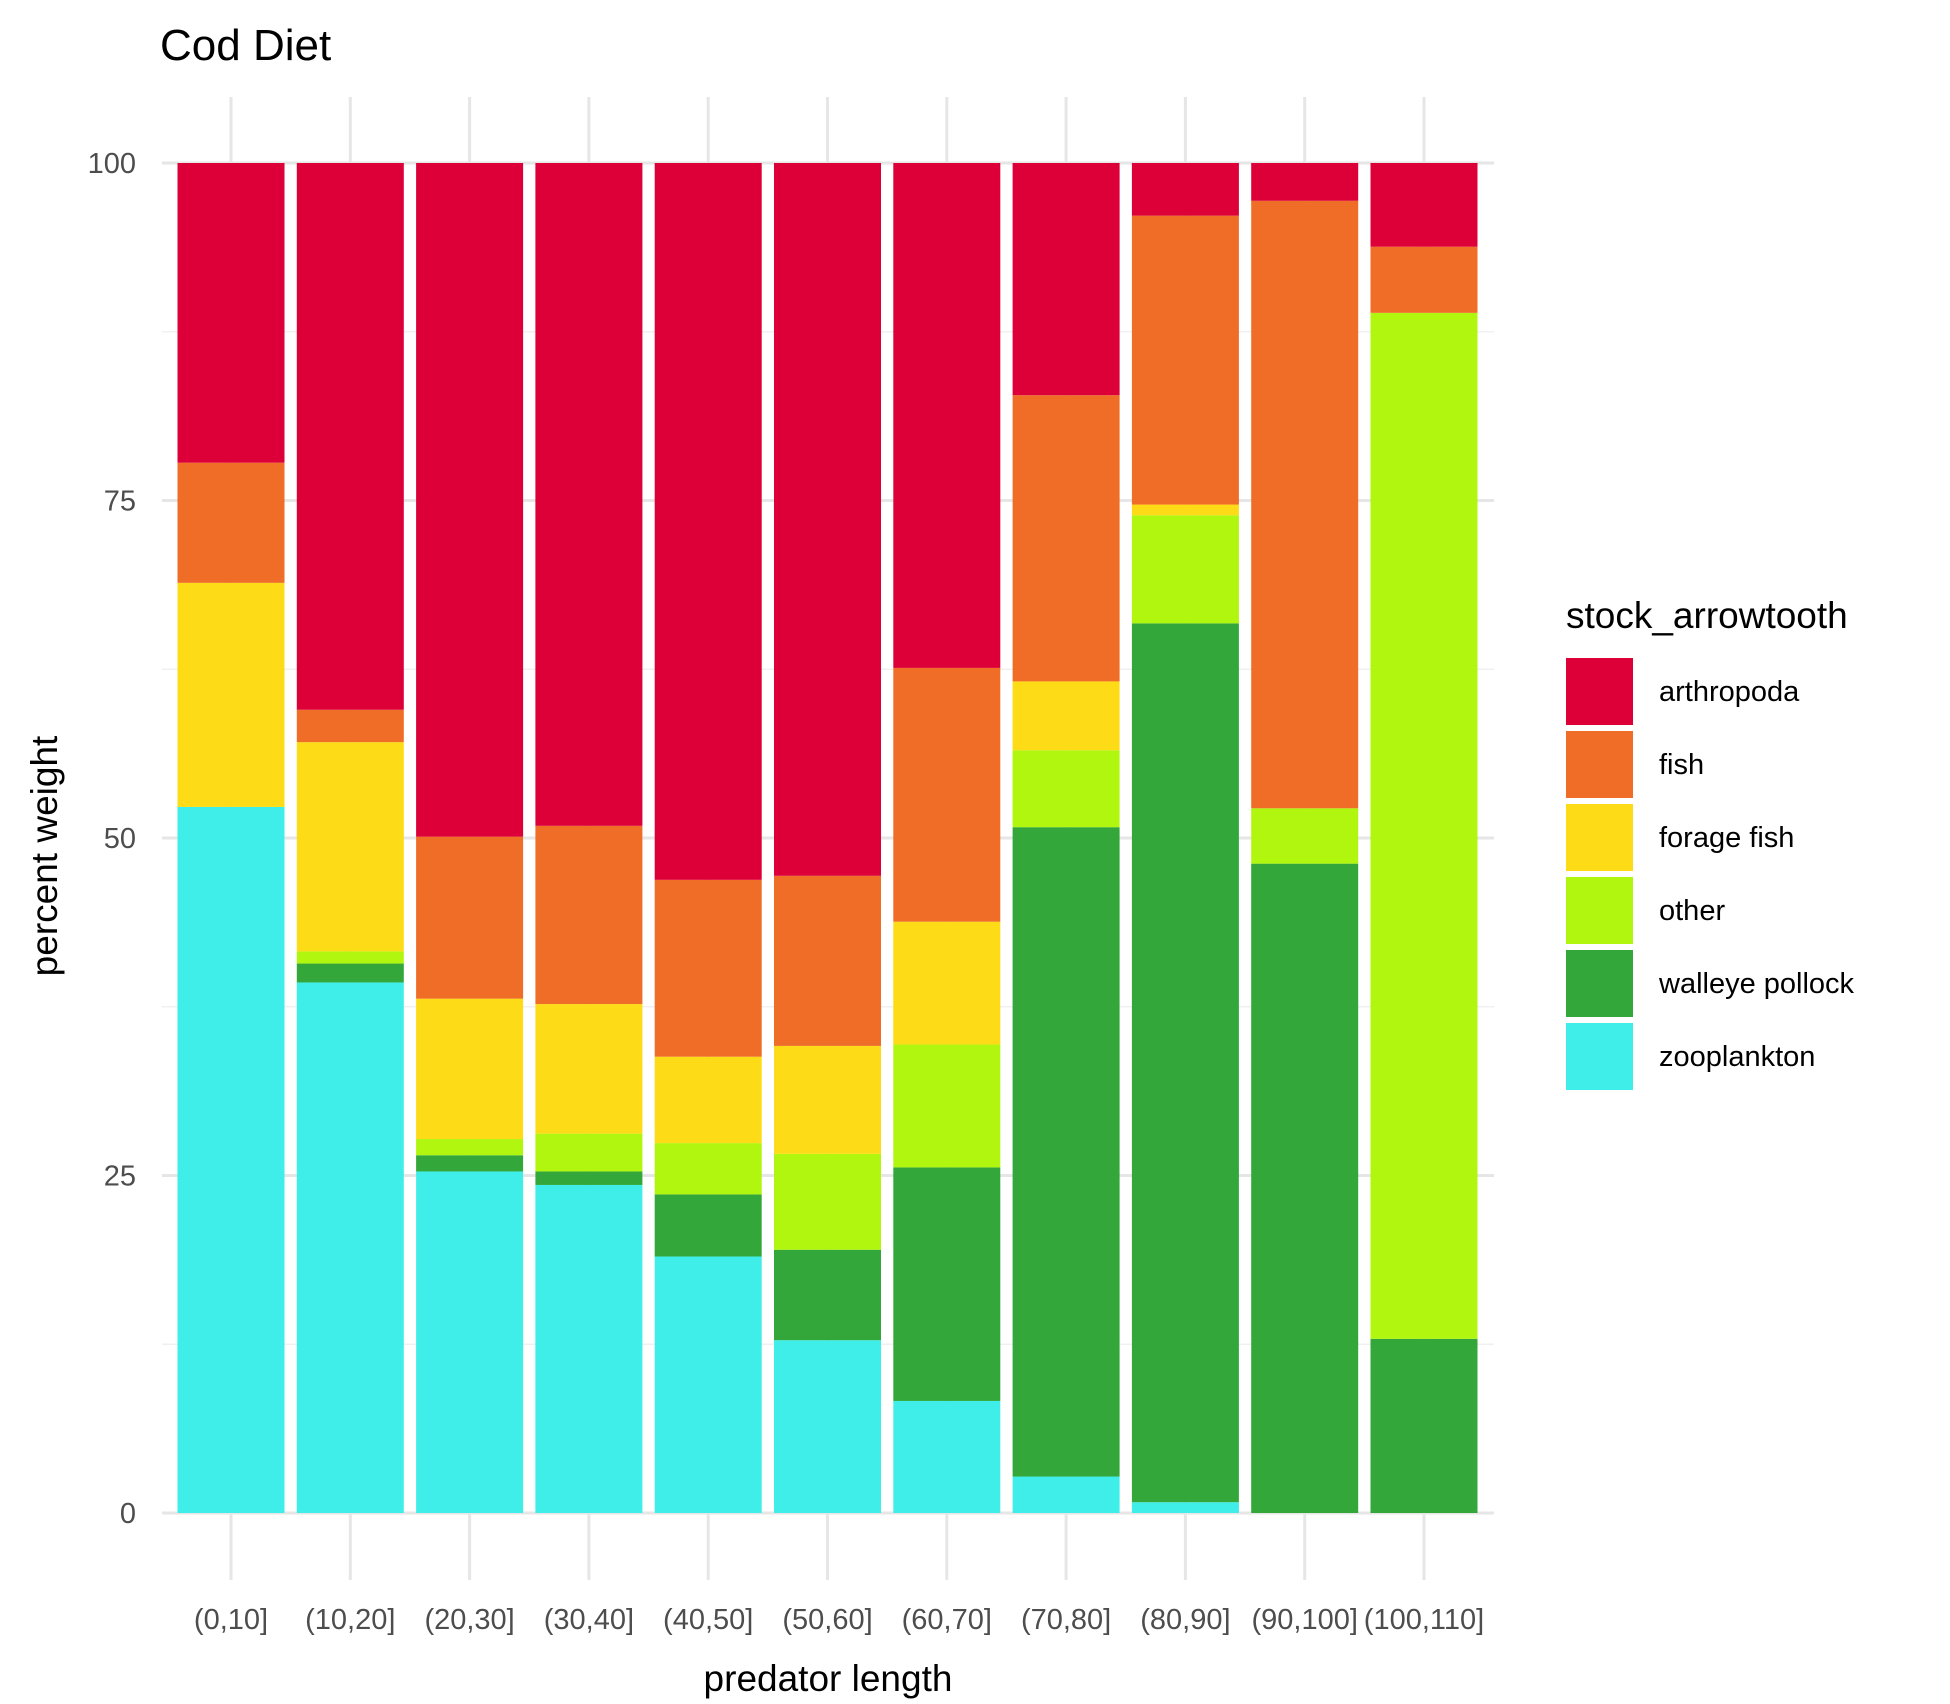 This screenshot has height=1704, width=1950. What do you see at coordinates (1707, 615) in the screenshot?
I see `legend-title: stock_arrowtooth` at bounding box center [1707, 615].